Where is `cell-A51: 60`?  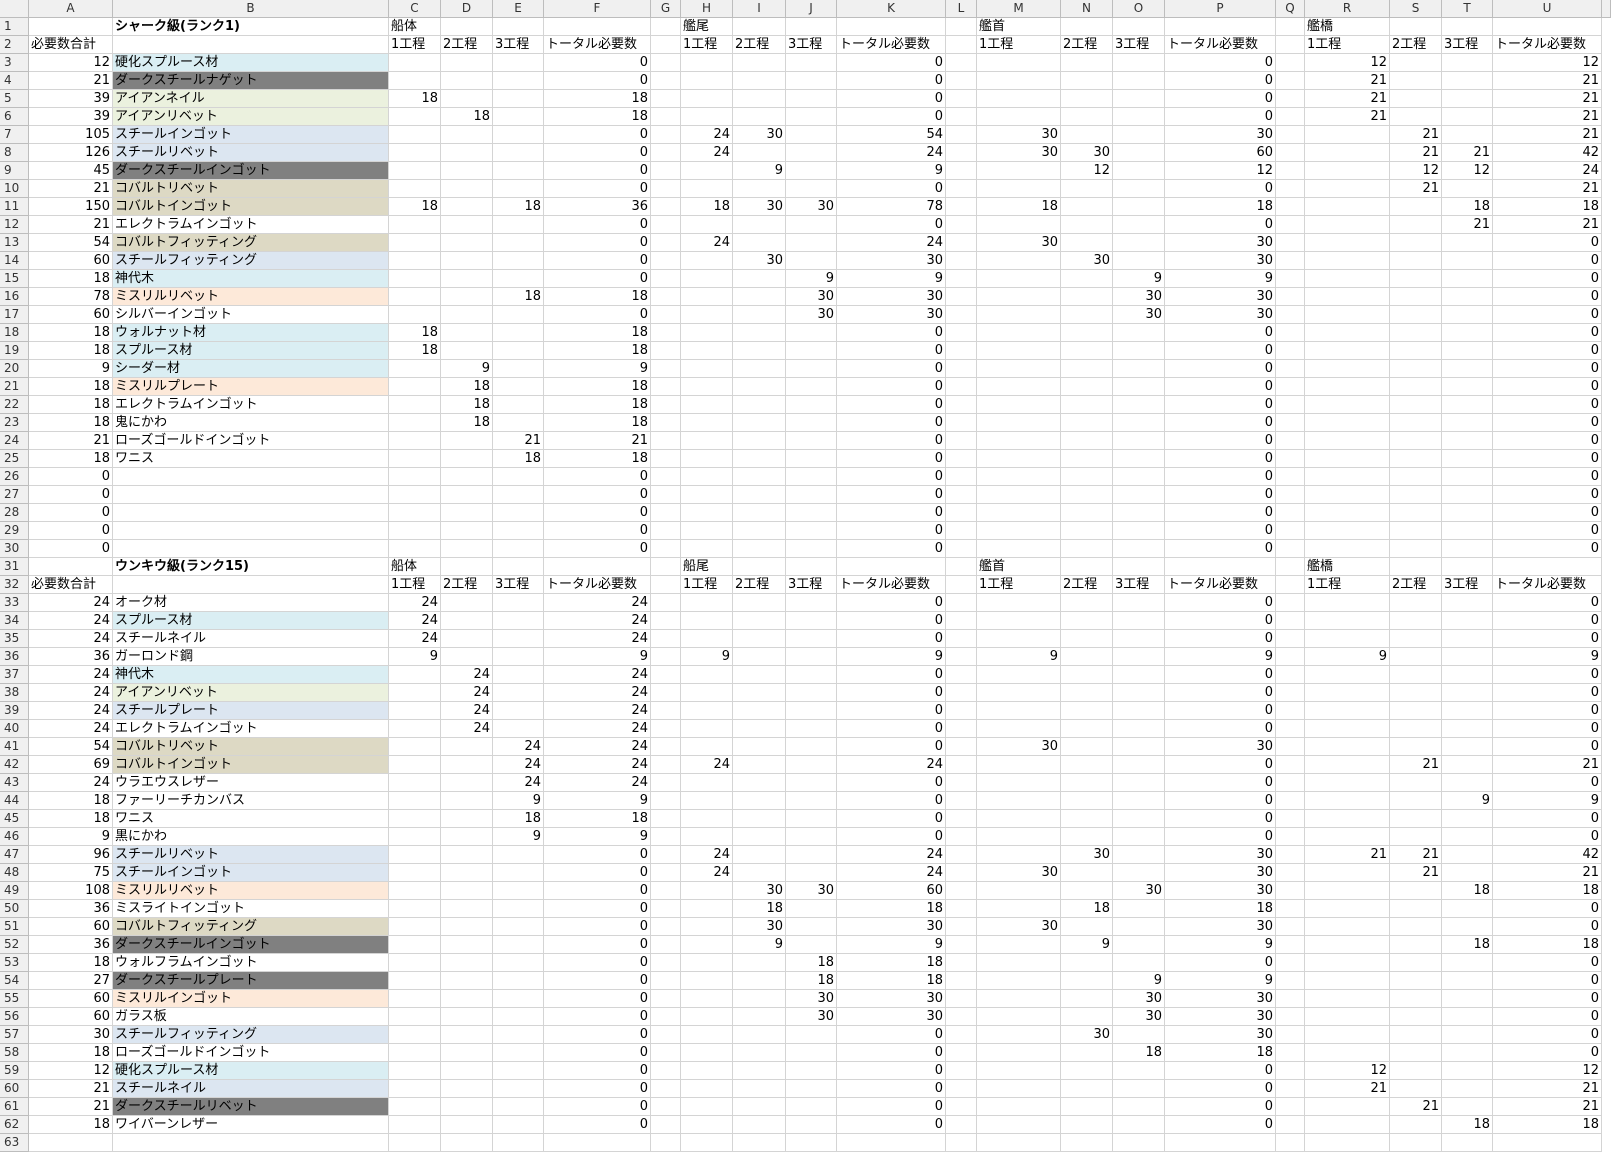 cell-A51: 60 is located at coordinates (71, 927).